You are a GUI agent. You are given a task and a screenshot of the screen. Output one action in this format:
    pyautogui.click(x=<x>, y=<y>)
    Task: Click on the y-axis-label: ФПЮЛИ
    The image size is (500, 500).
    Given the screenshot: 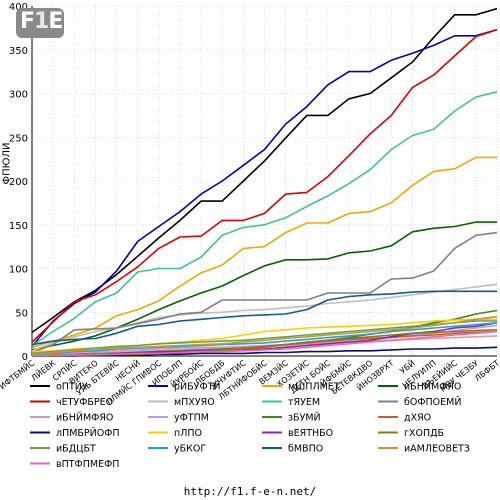 What is the action you would take?
    pyautogui.click(x=7, y=163)
    